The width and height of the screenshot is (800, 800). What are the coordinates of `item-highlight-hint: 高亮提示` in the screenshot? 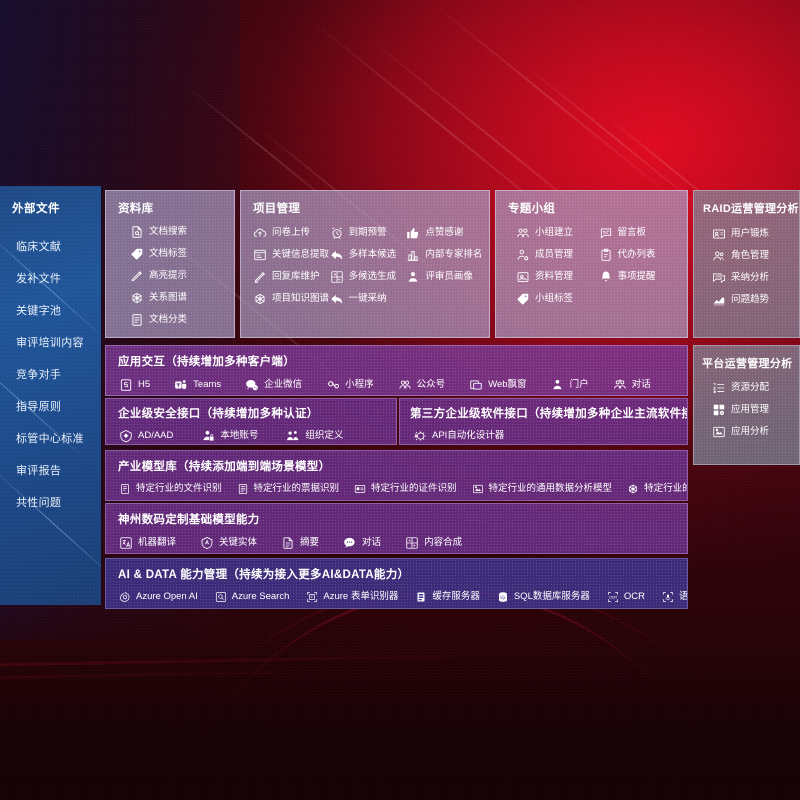 It's located at (177, 276).